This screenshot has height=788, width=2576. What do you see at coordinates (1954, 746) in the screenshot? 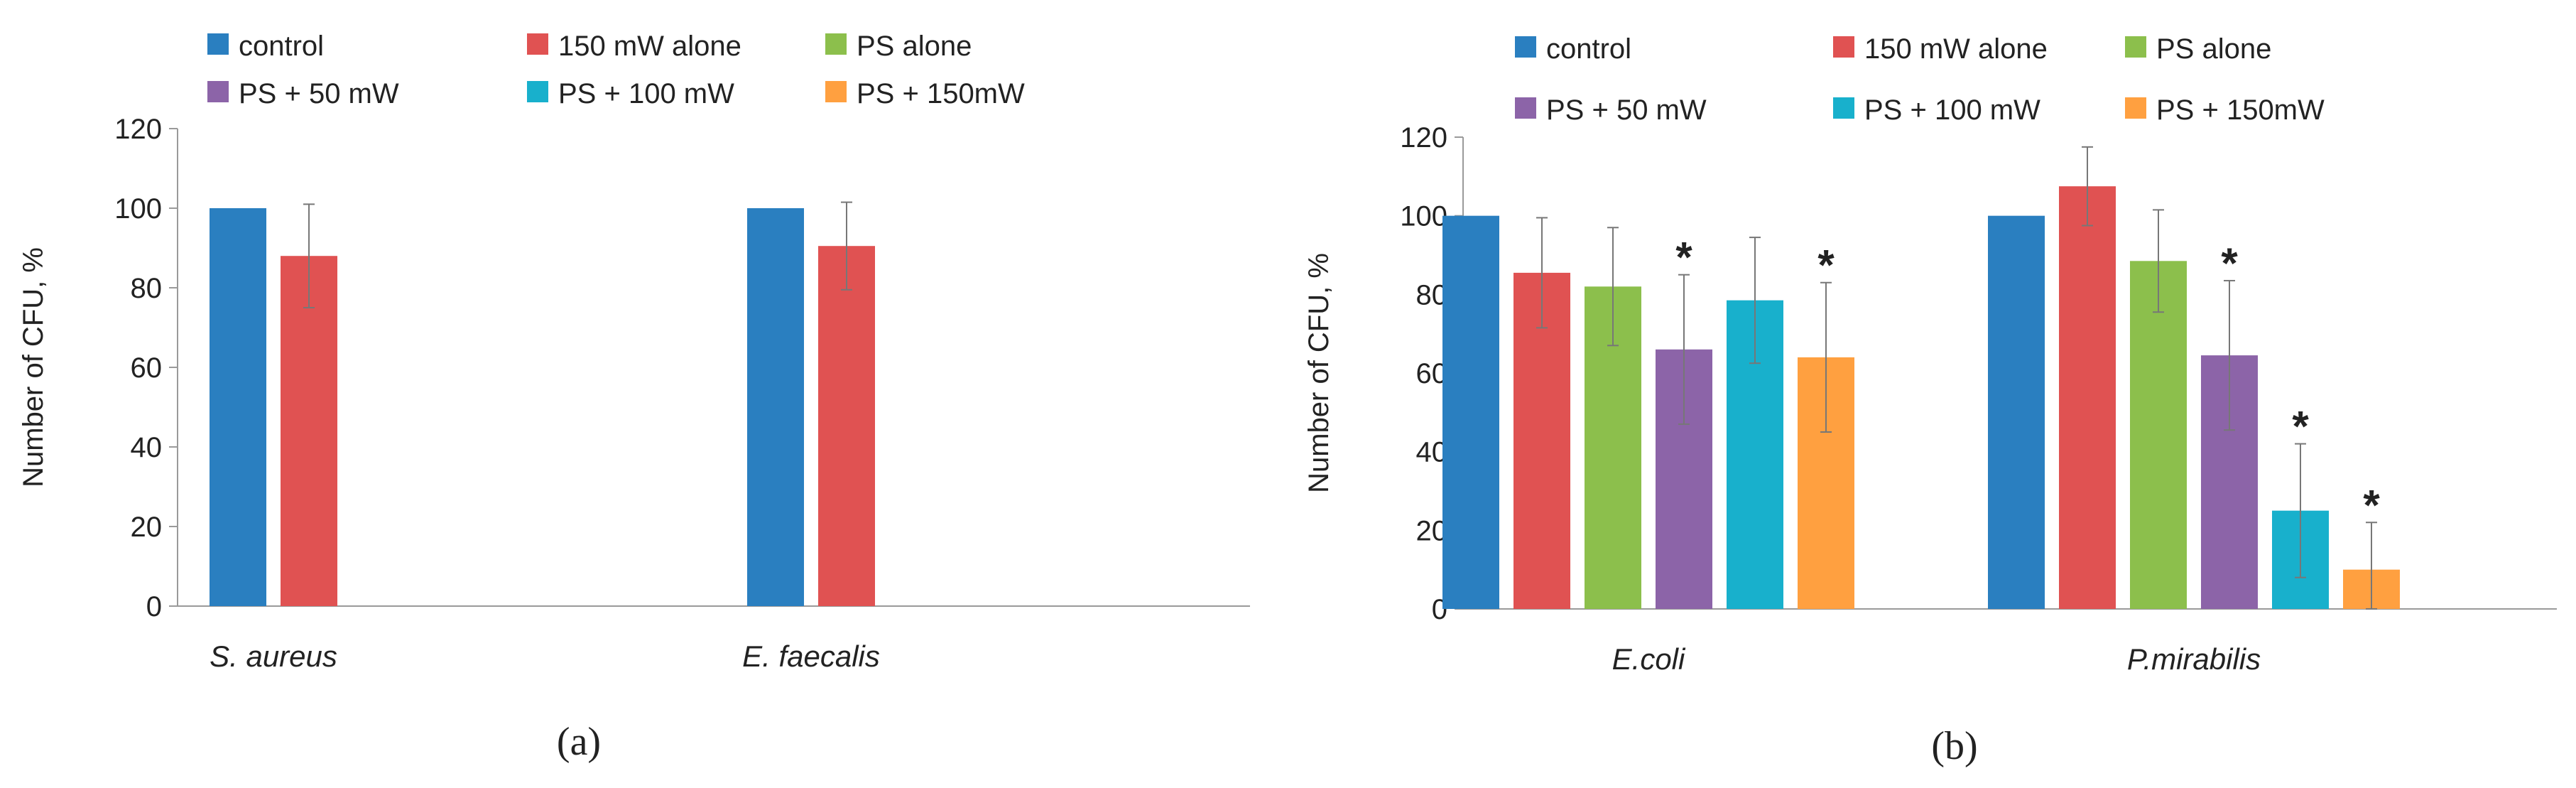
I see `panel-label: (b)` at bounding box center [1954, 746].